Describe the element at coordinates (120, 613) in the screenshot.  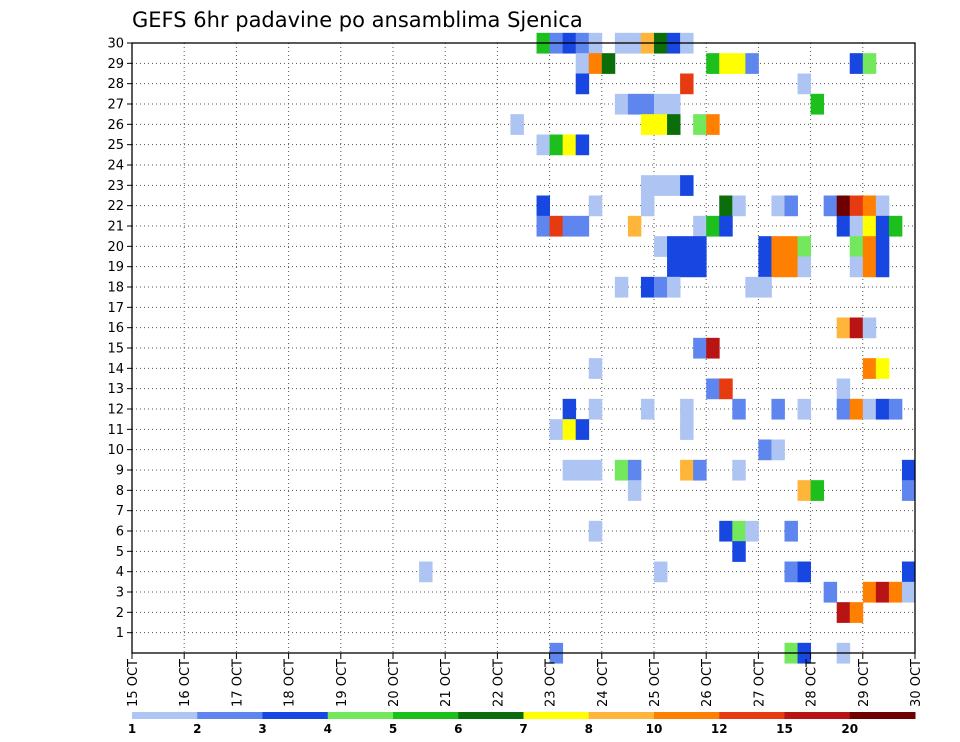
I see `y-tick-label: 2` at that location.